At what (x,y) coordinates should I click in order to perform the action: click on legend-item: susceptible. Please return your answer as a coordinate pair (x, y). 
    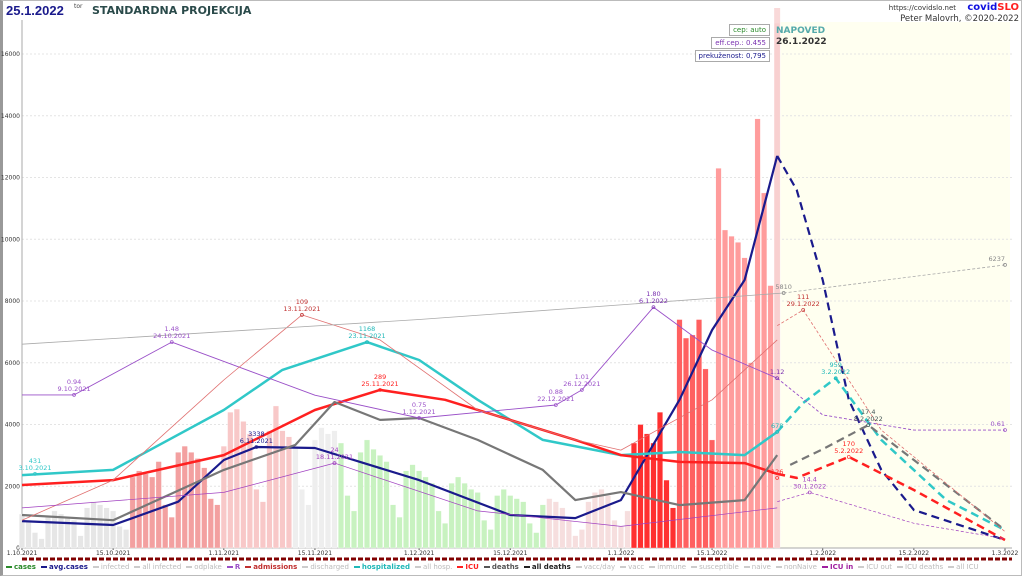
    Looking at the image, I should click on (715, 567).